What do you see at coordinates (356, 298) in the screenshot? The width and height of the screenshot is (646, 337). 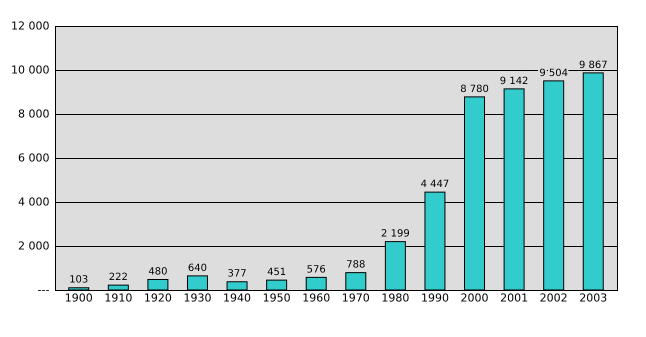 I see `x-tick-label: 1970` at bounding box center [356, 298].